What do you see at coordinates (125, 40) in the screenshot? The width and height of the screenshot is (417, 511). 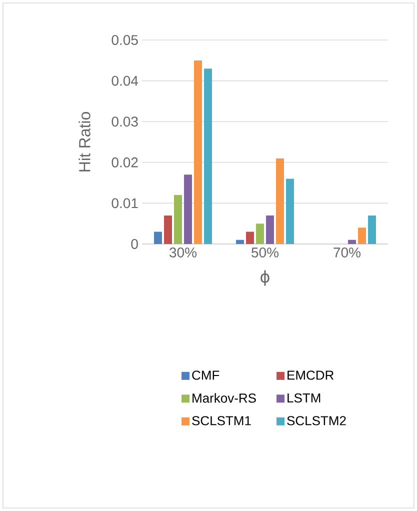 I see `y-tick-label: 0.05` at bounding box center [125, 40].